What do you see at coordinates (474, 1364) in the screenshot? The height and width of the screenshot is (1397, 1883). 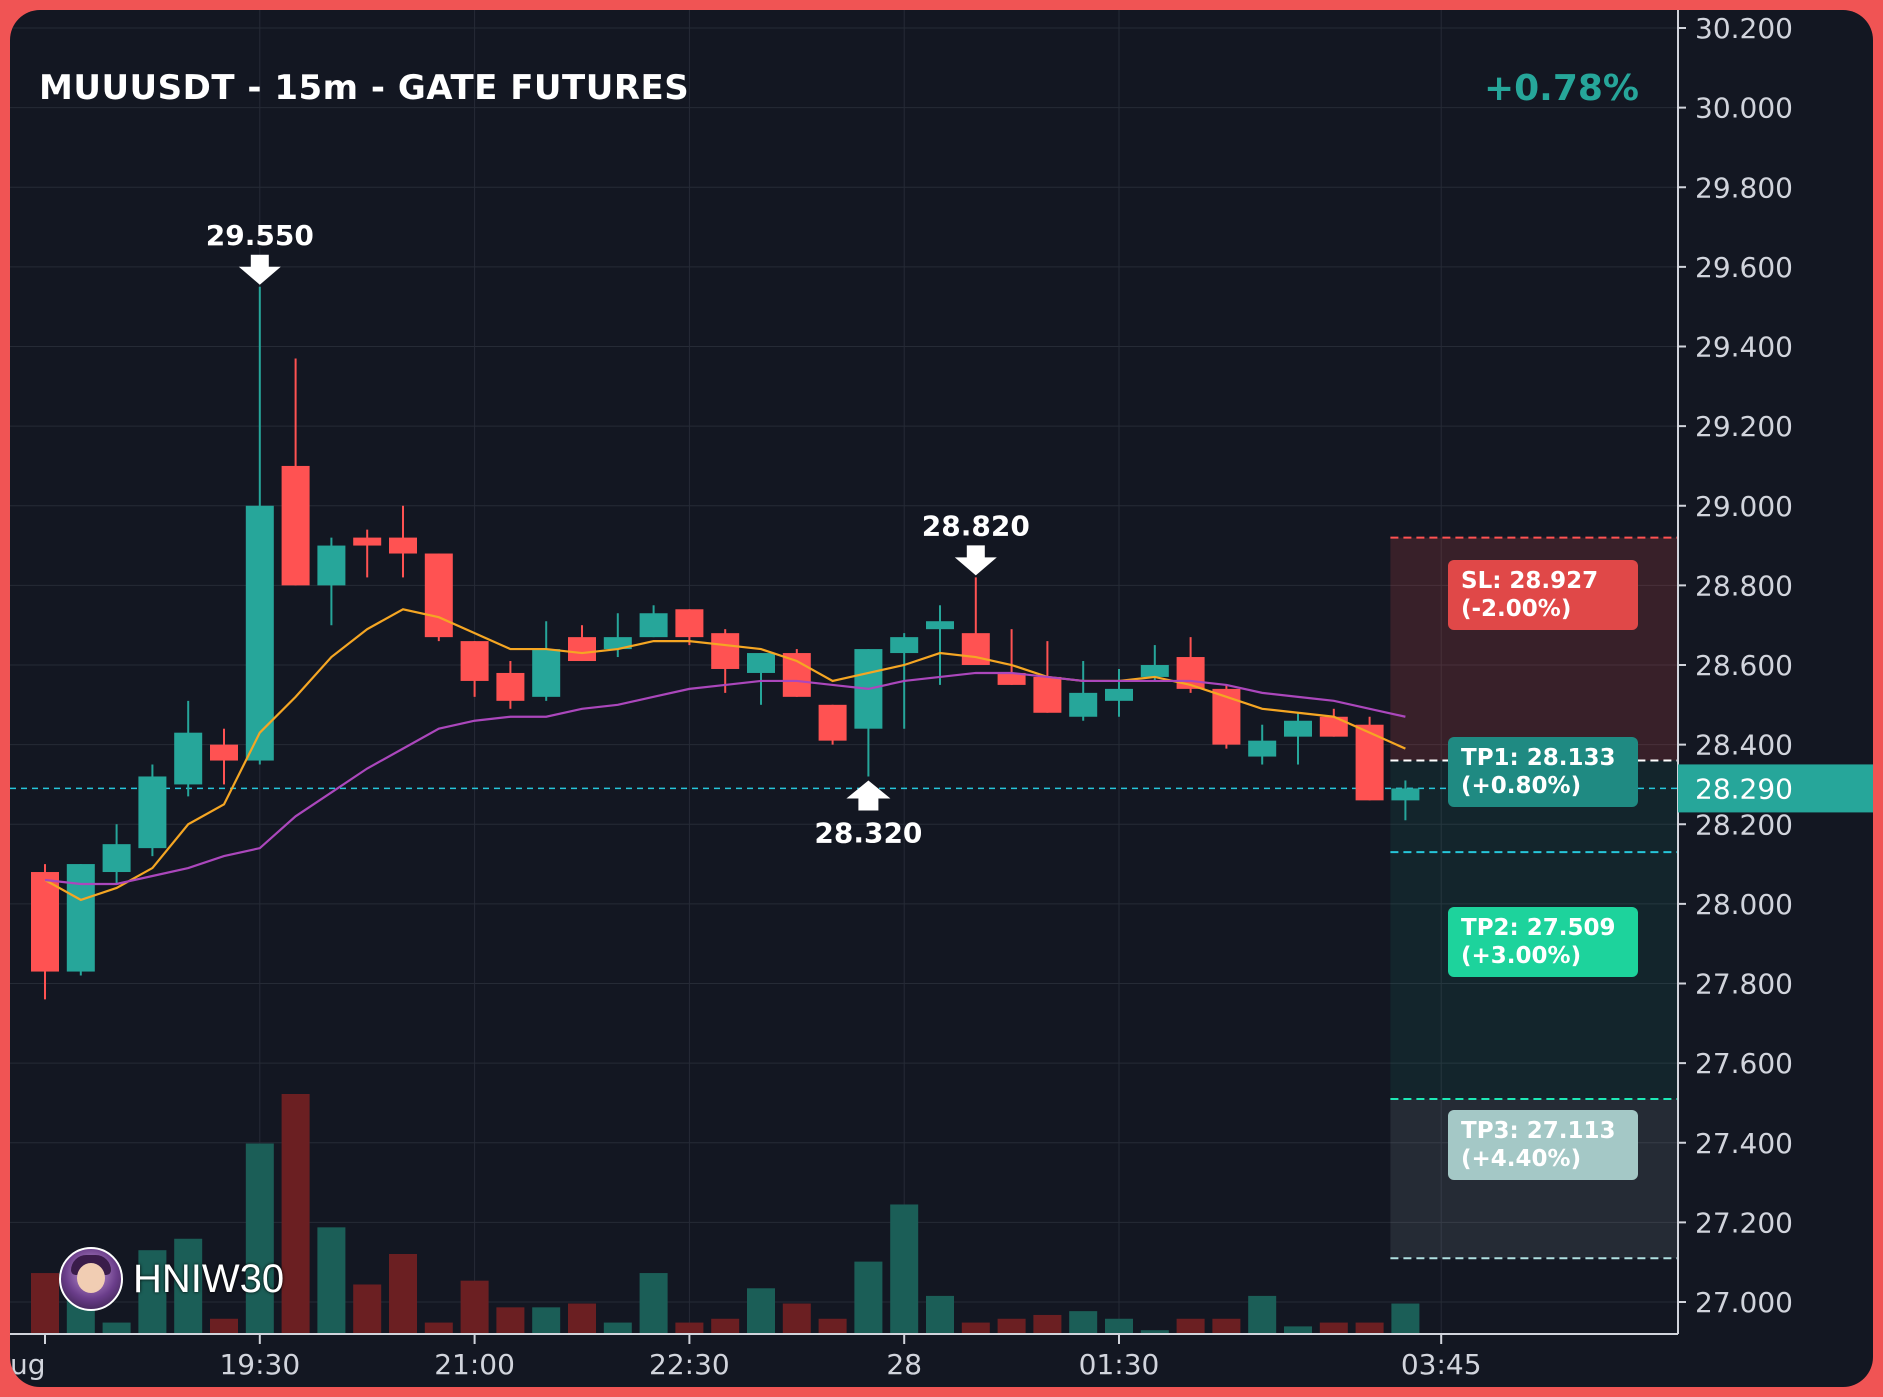 I see `time-tick-label: 21:00` at bounding box center [474, 1364].